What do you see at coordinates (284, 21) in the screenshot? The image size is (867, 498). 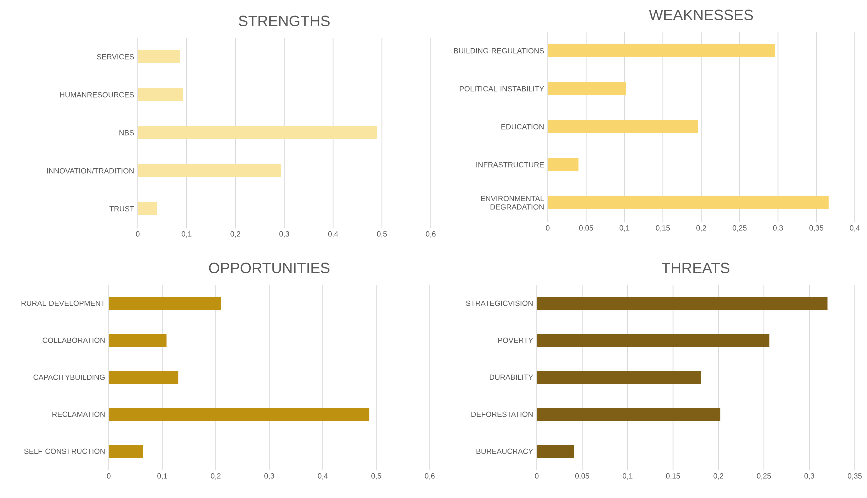 I see `chart-title: STRENGTHS` at bounding box center [284, 21].